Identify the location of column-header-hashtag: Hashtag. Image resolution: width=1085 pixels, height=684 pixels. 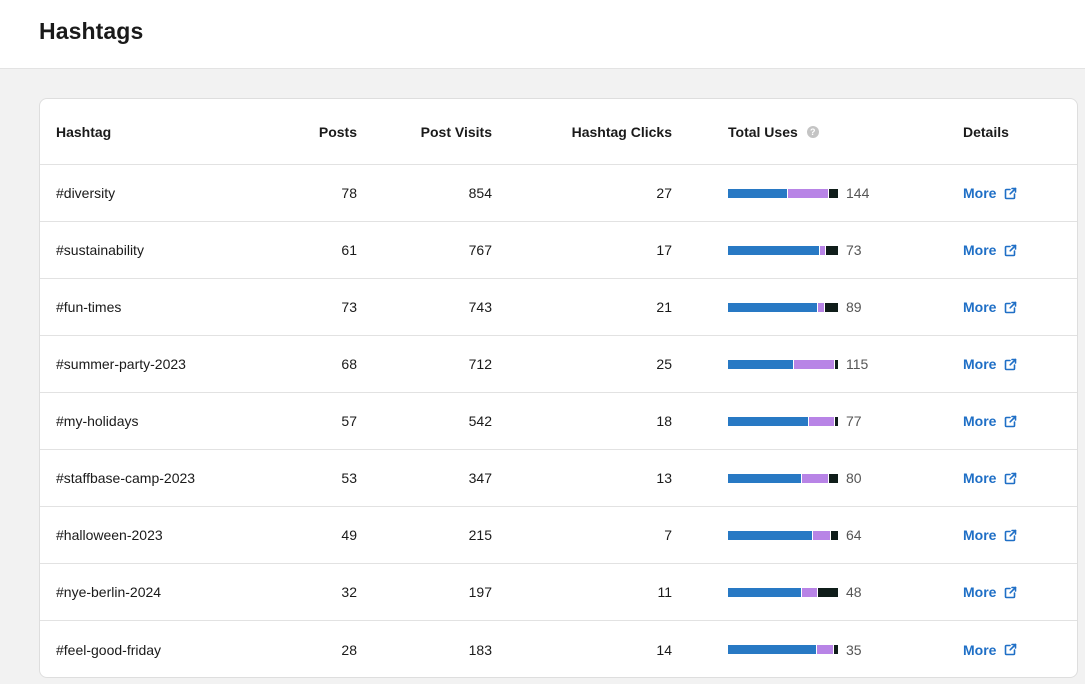
(84, 131).